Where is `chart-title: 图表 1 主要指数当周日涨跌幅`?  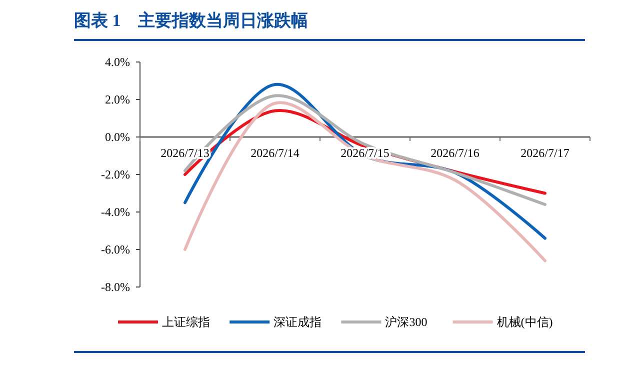 chart-title: 图表 1 主要指数当周日涨跌幅 is located at coordinates (191, 20).